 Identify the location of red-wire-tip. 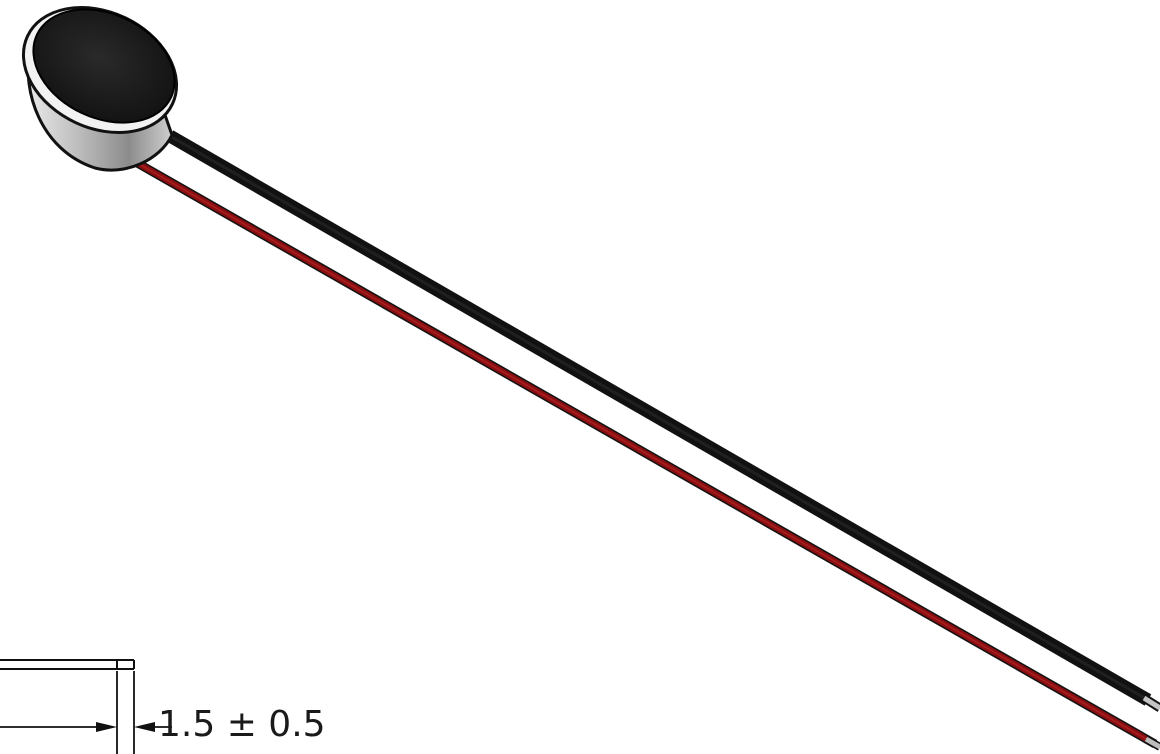
(1152, 743).